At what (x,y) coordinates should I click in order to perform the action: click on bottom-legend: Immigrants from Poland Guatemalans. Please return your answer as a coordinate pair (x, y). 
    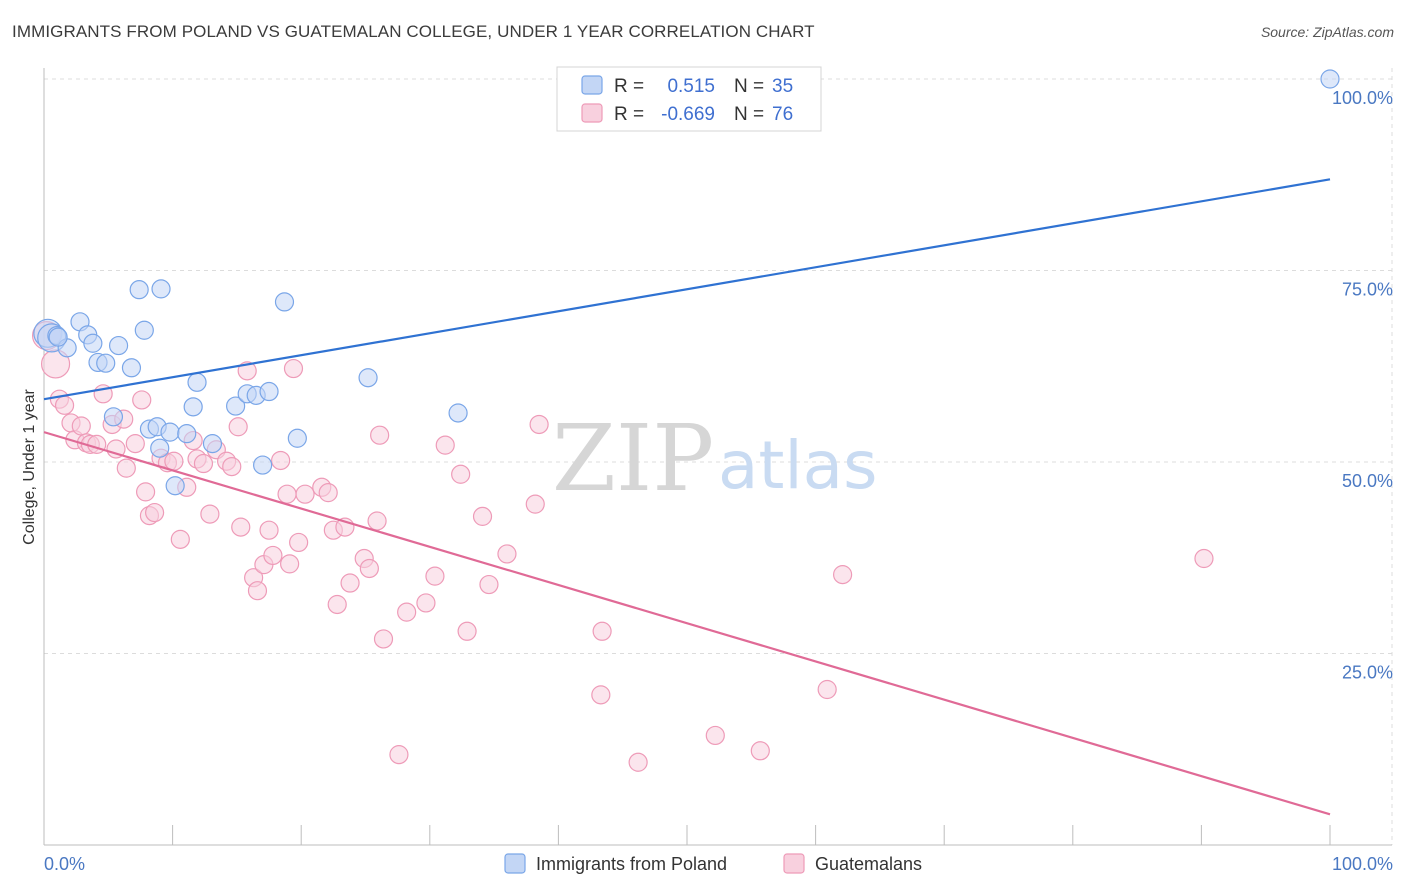
    Looking at the image, I should click on (713, 863).